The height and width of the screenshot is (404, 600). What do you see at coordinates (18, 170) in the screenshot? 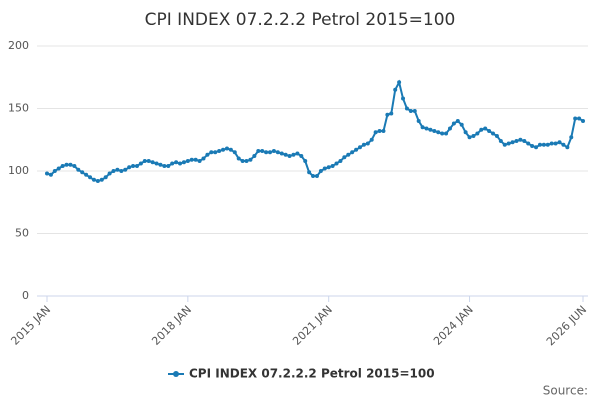
I see `y-tick-label: 100` at bounding box center [18, 170].